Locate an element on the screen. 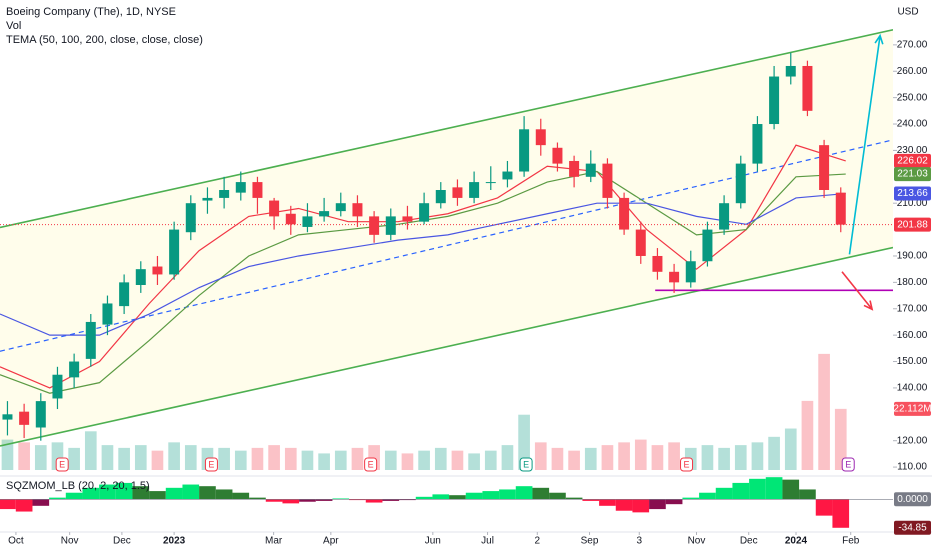 This screenshot has width=932, height=550. x-tick-label: Sep is located at coordinates (590, 541).